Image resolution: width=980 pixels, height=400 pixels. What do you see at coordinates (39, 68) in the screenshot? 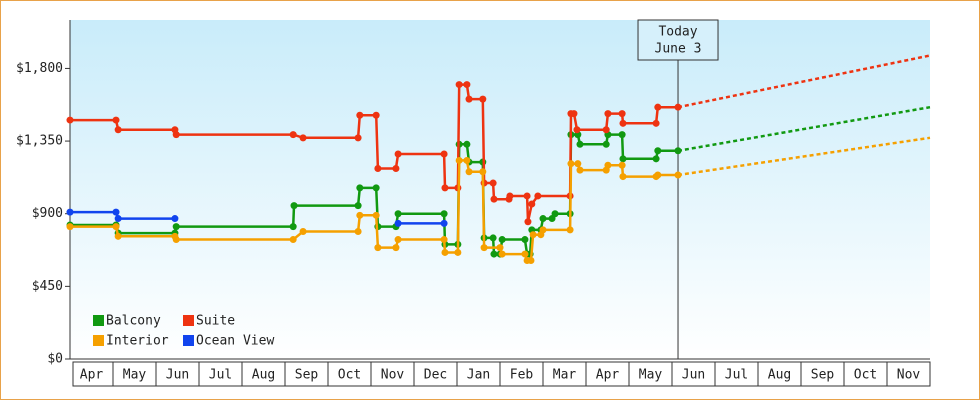
I see `y-tick-label: $1,800` at bounding box center [39, 68].